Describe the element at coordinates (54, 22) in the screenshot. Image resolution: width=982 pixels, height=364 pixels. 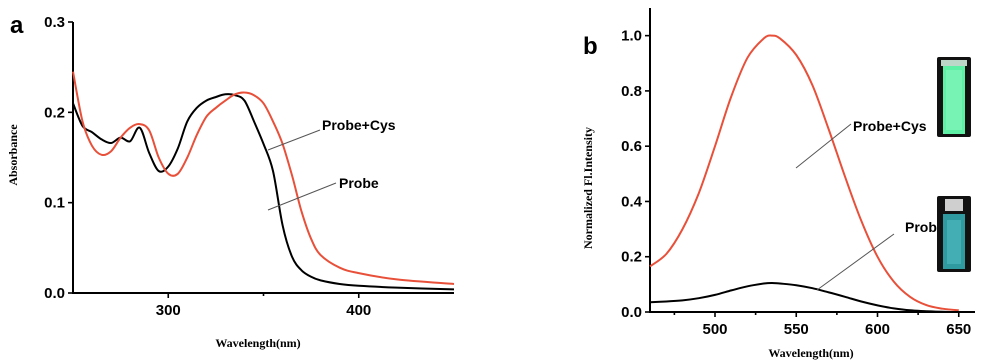
I see `chart-a-ytick-label: 0.3` at that location.